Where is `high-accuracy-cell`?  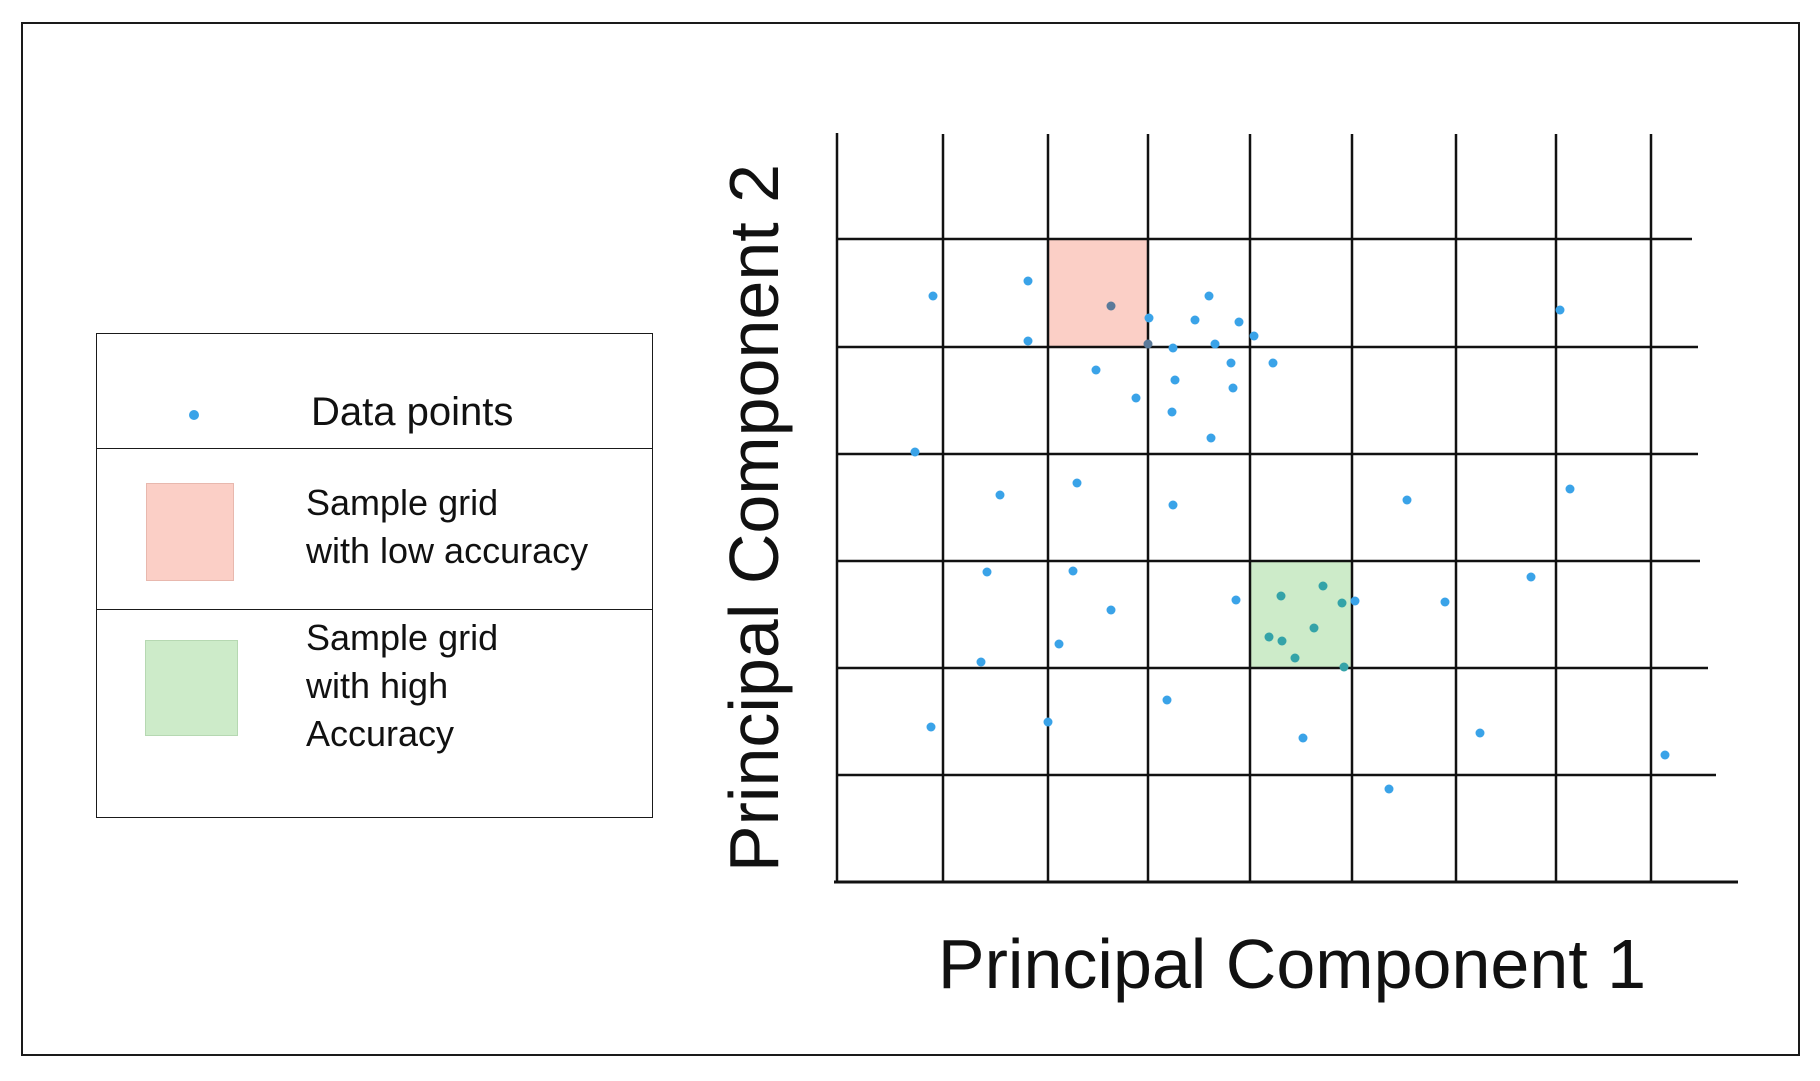
high-accuracy-cell is located at coordinates (1301, 614).